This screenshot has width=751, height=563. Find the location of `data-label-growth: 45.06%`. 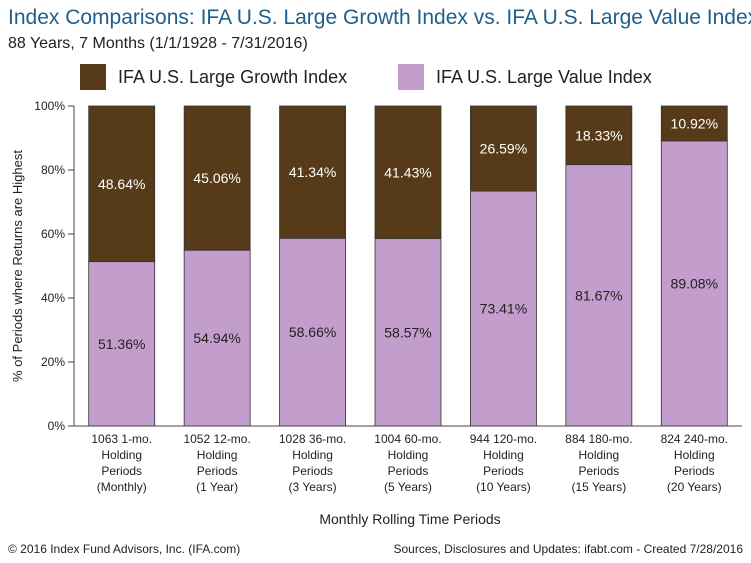

data-label-growth: 45.06% is located at coordinates (216, 178).